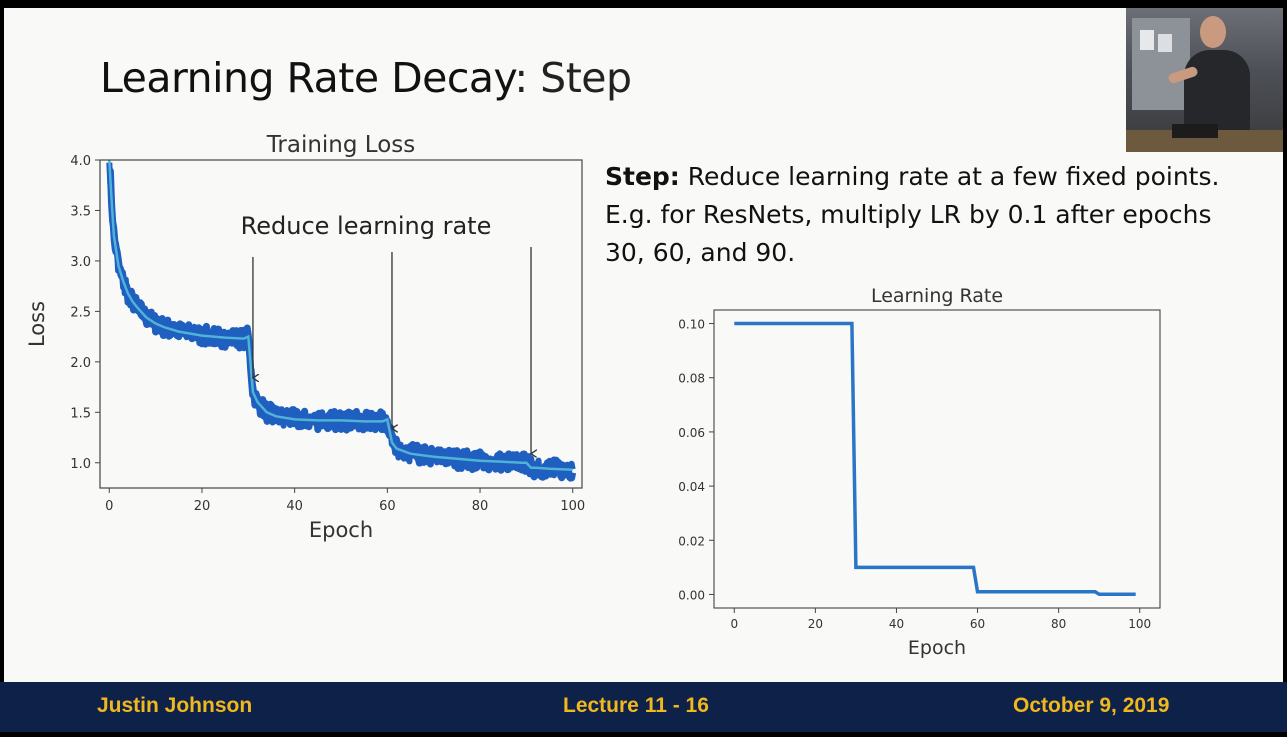 This screenshot has width=1287, height=737. I want to click on title-main: Learning Rate Decay, so click(307, 78).